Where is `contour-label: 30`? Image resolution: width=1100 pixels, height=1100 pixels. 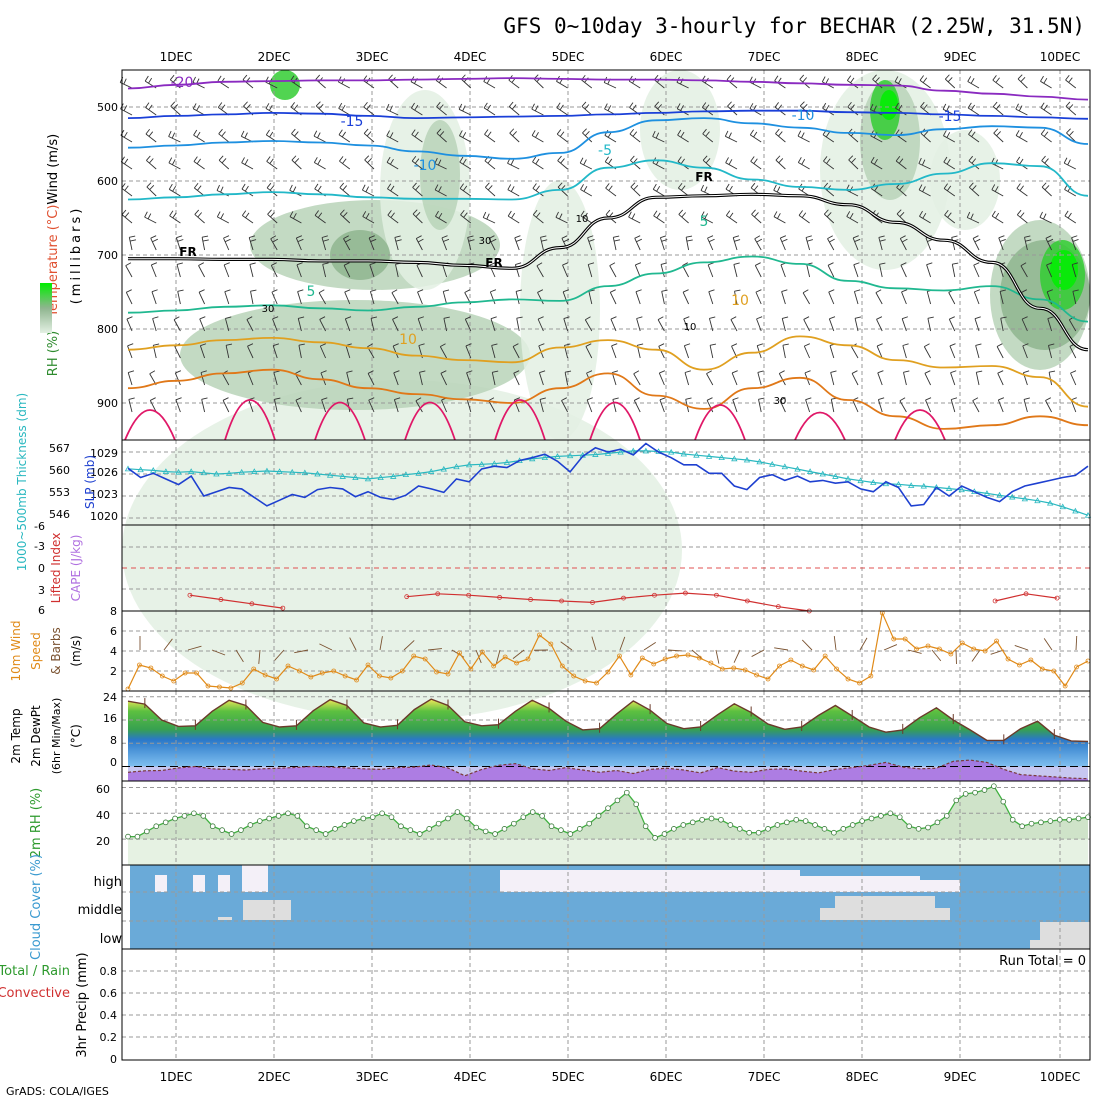 contour-label: 30 is located at coordinates (485, 241).